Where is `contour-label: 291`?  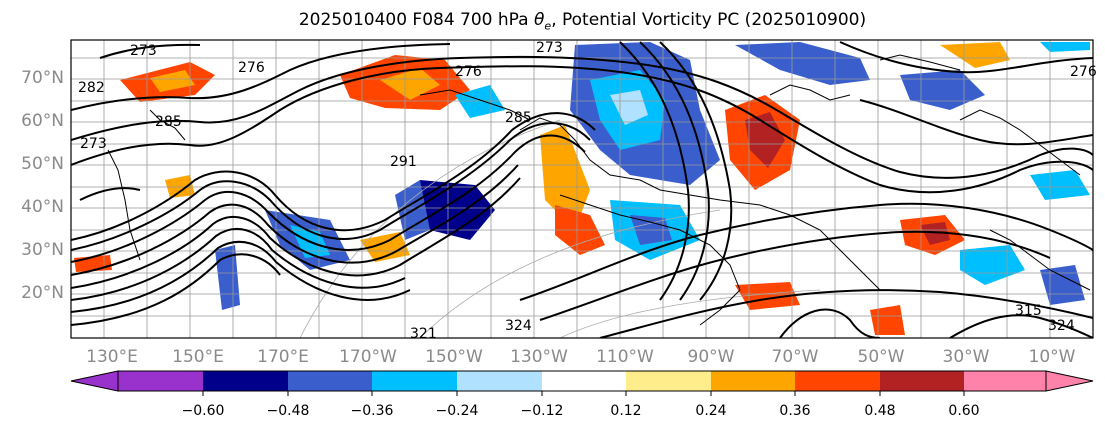
contour-label: 291 is located at coordinates (403, 162).